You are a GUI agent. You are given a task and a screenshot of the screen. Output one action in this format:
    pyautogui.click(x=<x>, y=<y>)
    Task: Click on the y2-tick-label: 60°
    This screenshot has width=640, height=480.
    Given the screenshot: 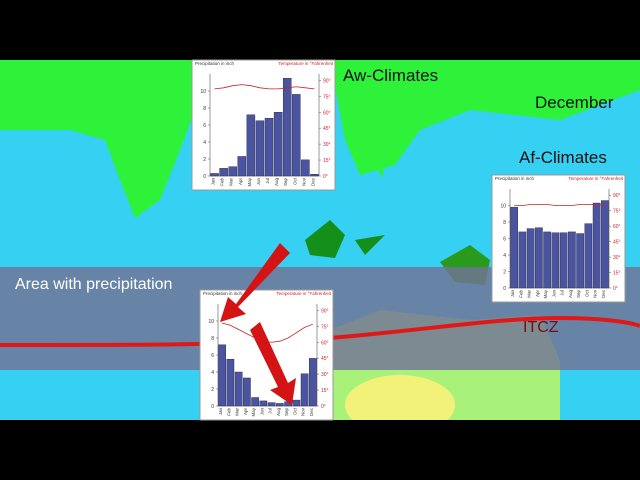 What is the action you would take?
    pyautogui.click(x=325, y=343)
    